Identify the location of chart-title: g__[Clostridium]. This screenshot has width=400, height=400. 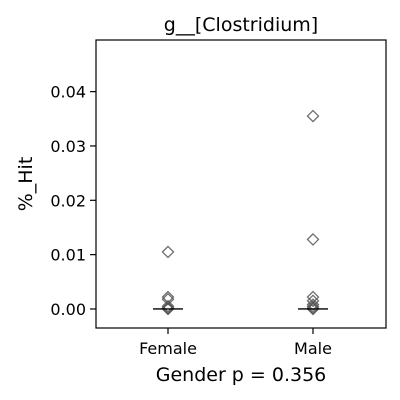
(241, 25).